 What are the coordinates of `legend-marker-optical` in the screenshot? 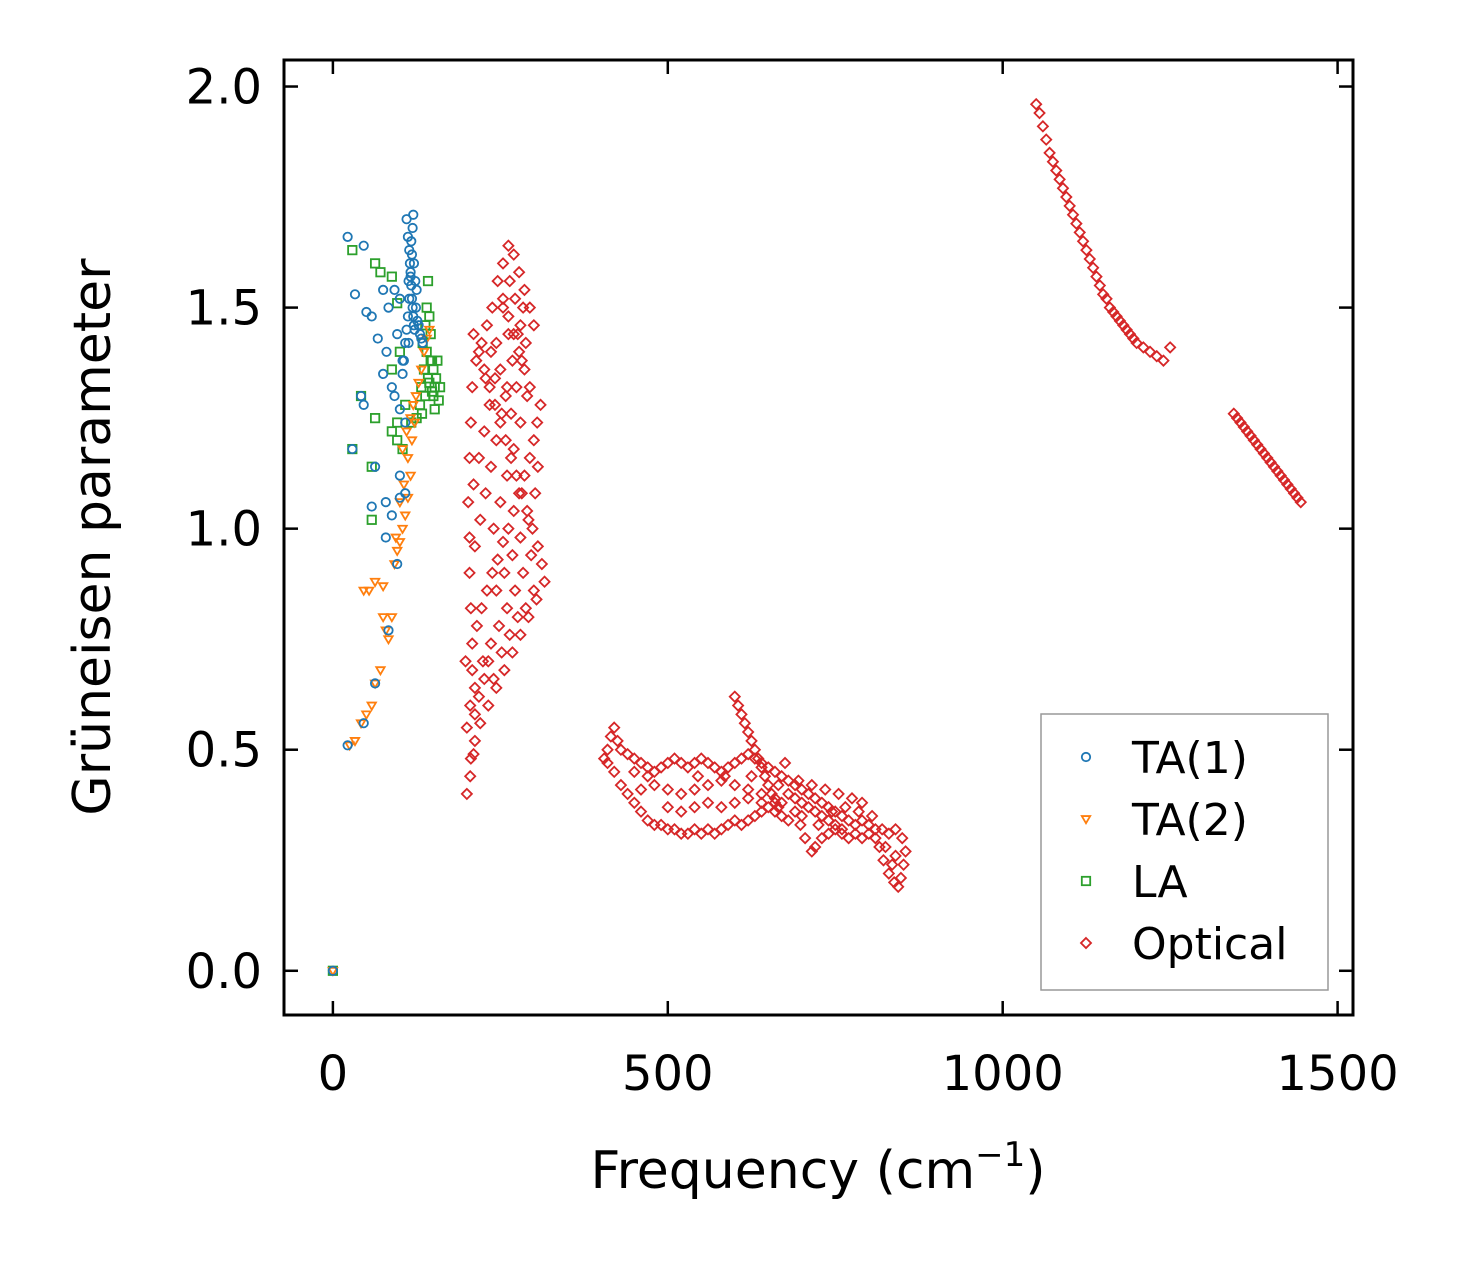 It's located at (1086, 943).